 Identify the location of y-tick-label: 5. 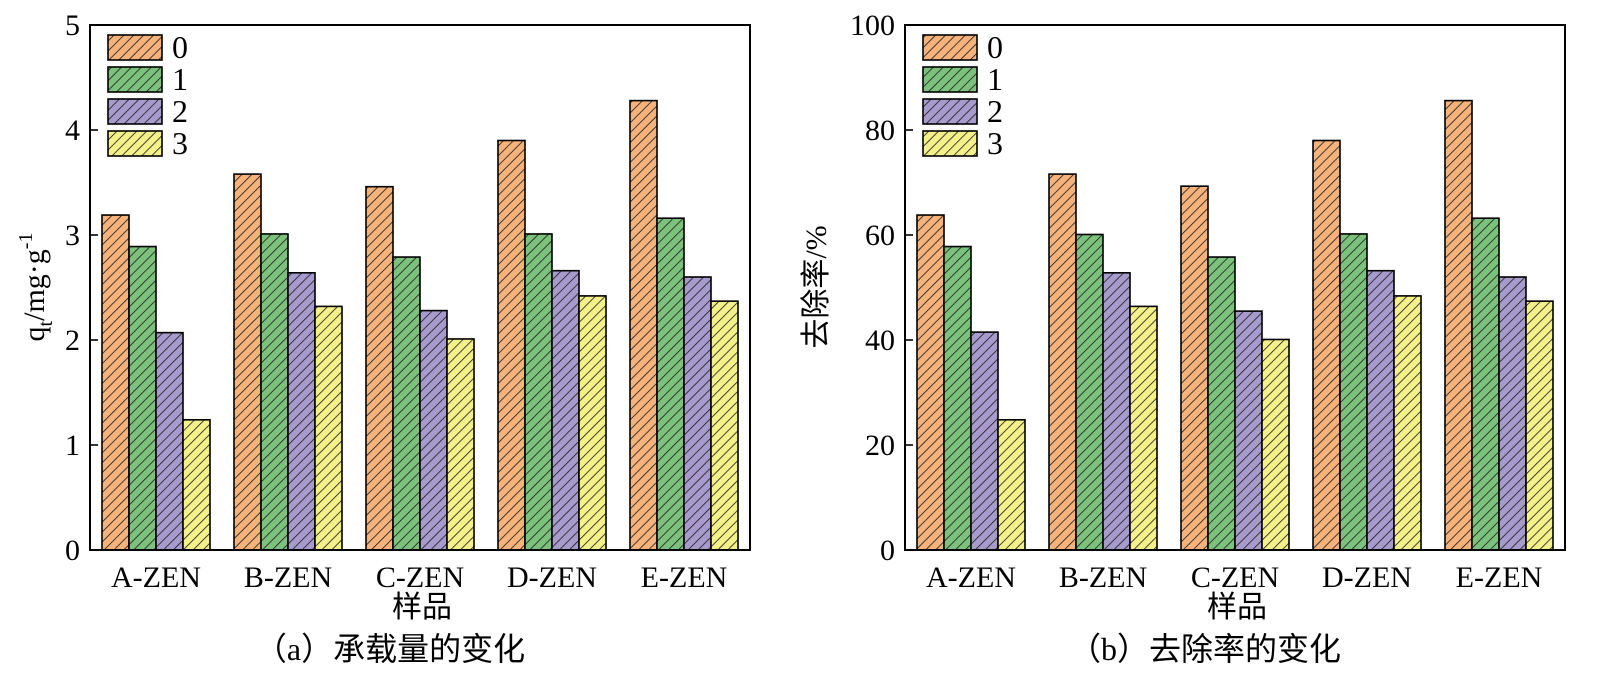
(72, 25).